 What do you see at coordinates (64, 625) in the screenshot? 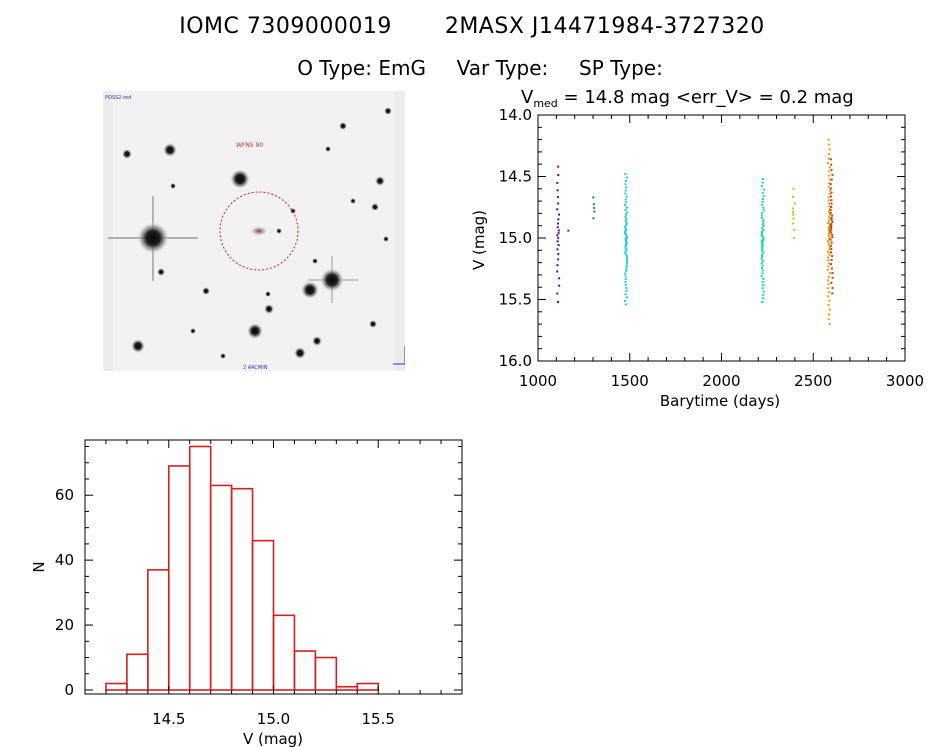
I see `hist-ytick-label: 20` at bounding box center [64, 625].